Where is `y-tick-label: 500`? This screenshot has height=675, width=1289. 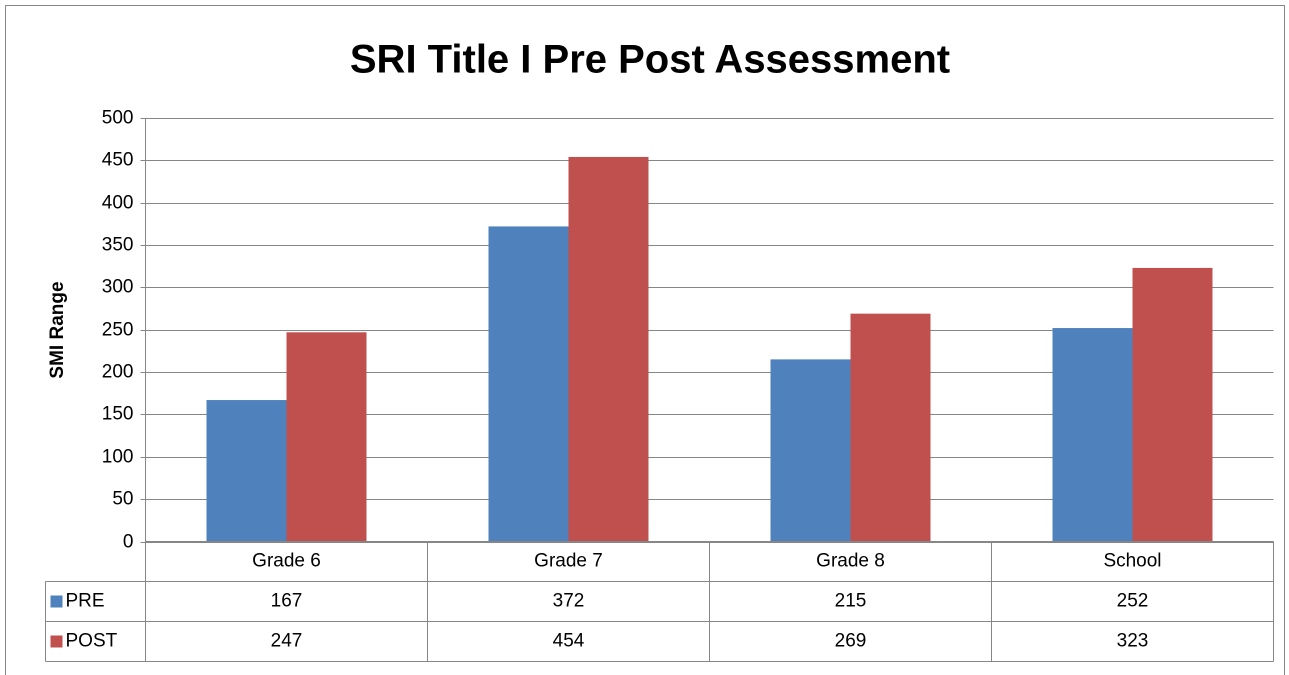 y-tick-label: 500 is located at coordinates (118, 118).